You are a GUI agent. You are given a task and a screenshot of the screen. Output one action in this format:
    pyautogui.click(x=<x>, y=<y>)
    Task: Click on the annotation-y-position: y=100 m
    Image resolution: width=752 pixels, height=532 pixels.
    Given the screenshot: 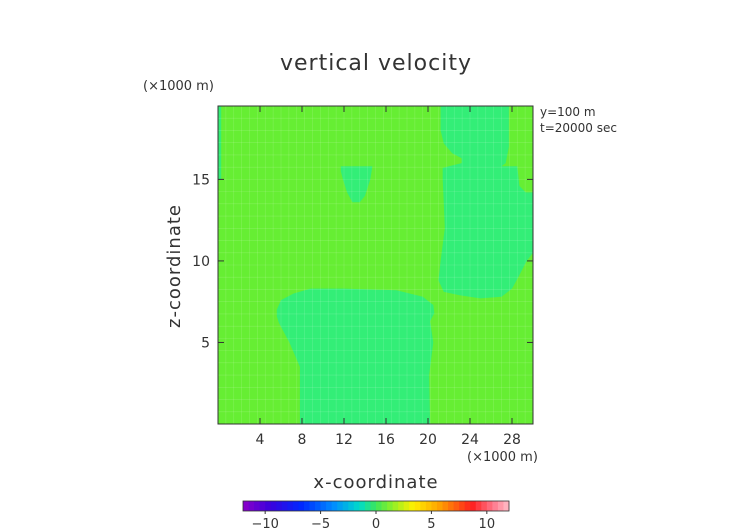 What is the action you would take?
    pyautogui.click(x=568, y=112)
    